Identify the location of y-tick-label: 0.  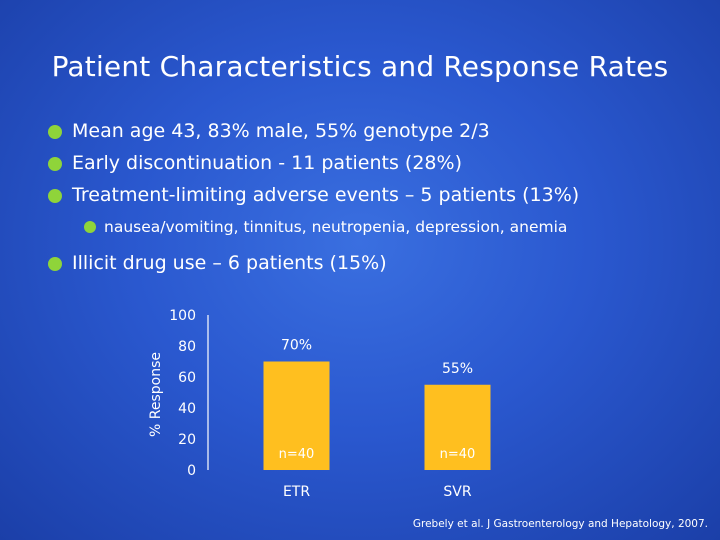
(191, 471).